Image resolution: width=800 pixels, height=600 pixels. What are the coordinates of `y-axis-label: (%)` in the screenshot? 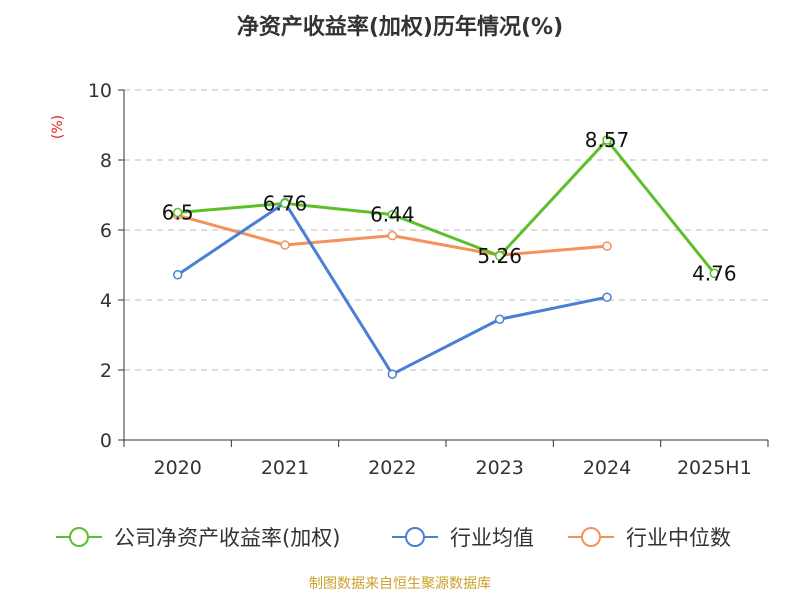 It's located at (58, 127).